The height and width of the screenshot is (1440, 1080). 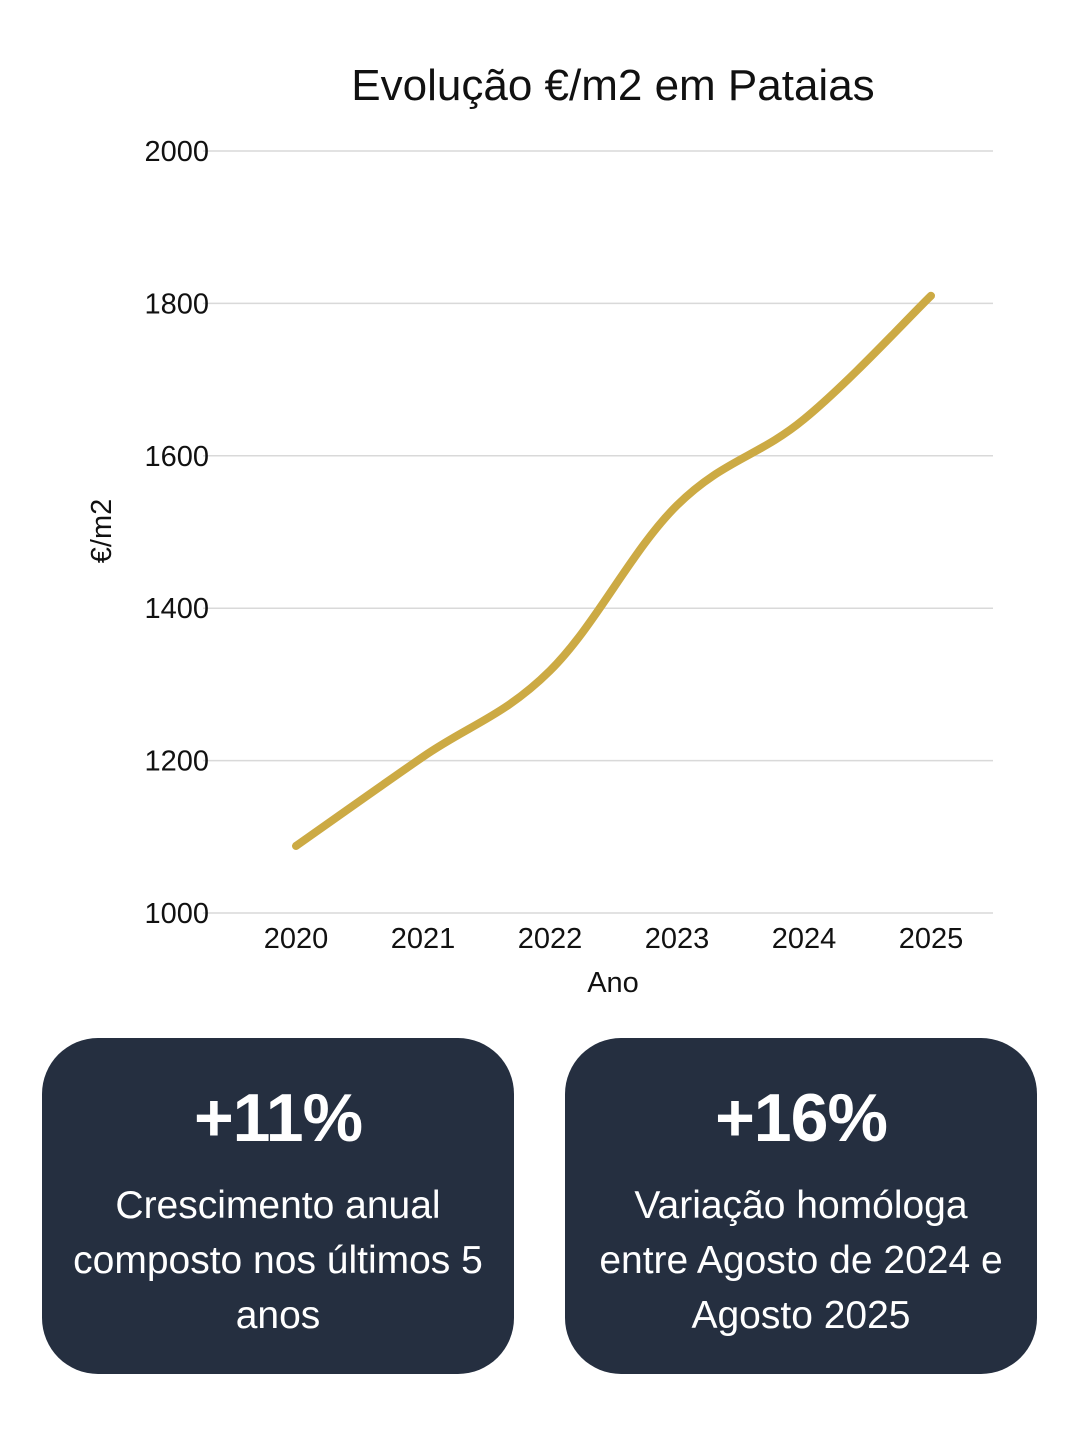 What do you see at coordinates (102, 531) in the screenshot?
I see `y-axis-label: €/m2` at bounding box center [102, 531].